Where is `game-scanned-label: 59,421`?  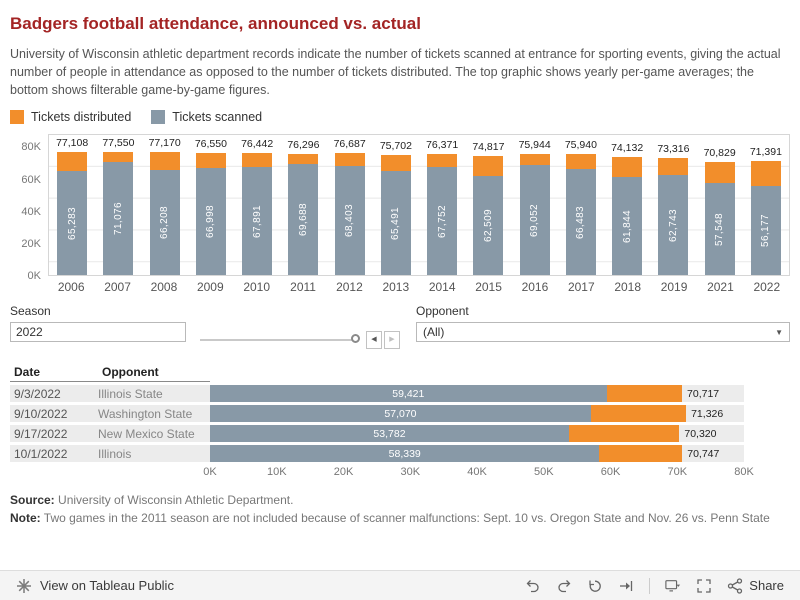 game-scanned-label: 59,421 is located at coordinates (408, 393).